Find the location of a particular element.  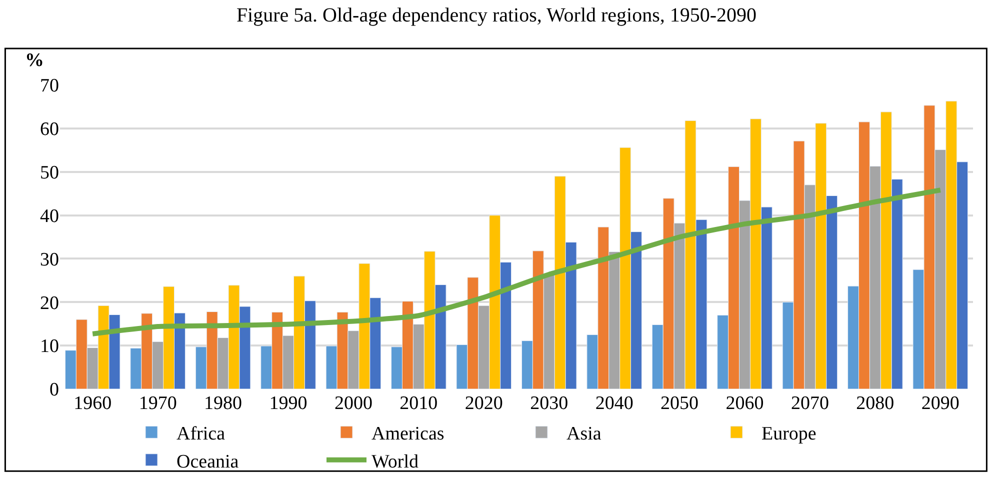

legend-label: Oceania is located at coordinates (208, 461).